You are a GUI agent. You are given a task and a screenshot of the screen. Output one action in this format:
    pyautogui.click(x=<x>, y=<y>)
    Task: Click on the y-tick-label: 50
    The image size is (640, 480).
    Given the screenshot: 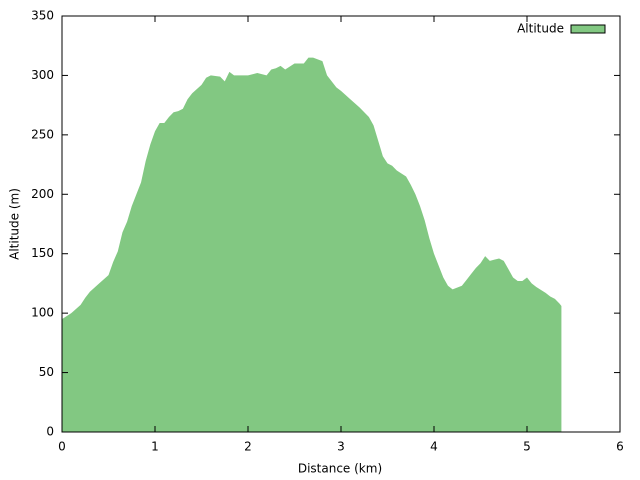 What is the action you would take?
    pyautogui.click(x=46, y=372)
    